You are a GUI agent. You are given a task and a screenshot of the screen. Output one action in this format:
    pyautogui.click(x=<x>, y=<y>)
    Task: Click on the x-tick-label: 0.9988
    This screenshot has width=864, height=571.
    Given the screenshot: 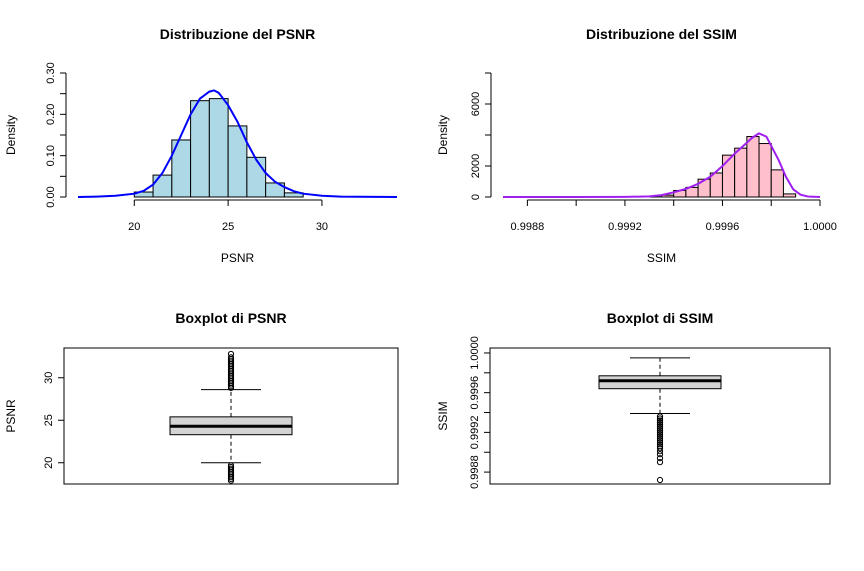 What is the action you would take?
    pyautogui.click(x=528, y=227)
    